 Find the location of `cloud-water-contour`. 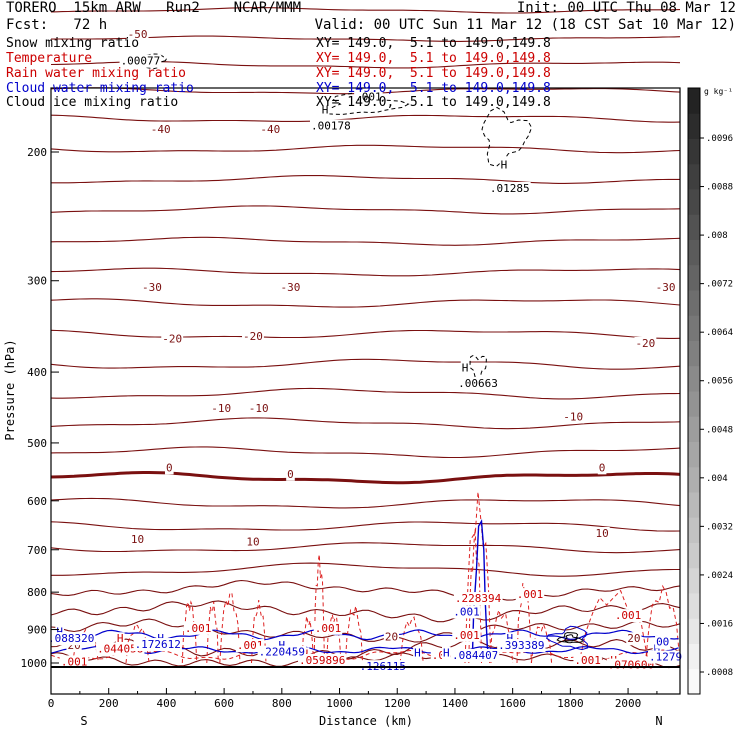

cloud-water-contour is located at coordinates (364, 650).